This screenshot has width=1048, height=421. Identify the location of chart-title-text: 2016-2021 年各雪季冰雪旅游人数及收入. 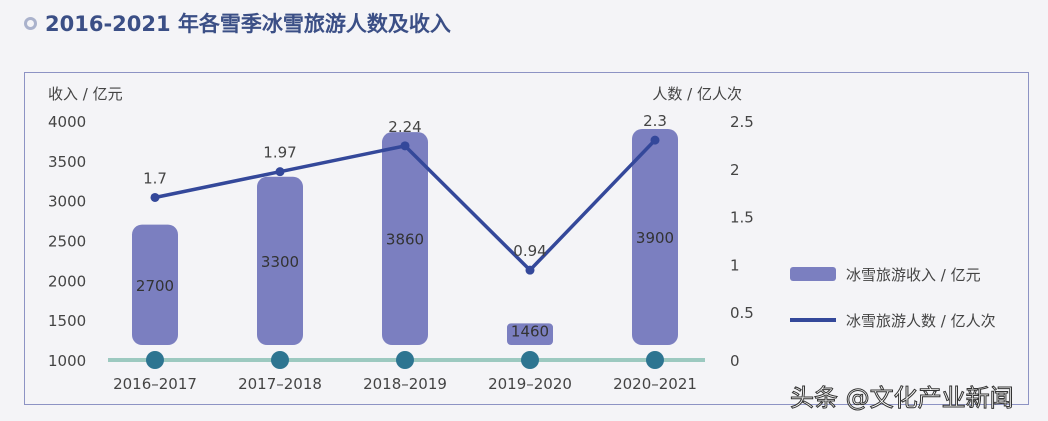
(248, 24).